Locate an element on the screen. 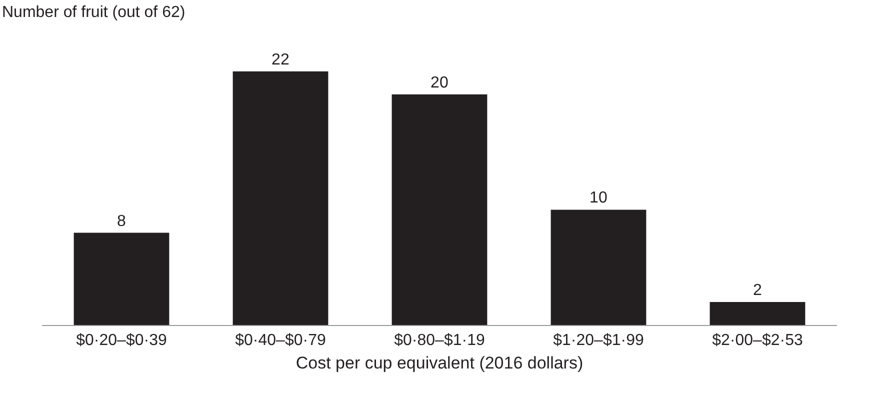 The image size is (872, 399). x-tick-label: $0·80–$1·19 is located at coordinates (439, 341).